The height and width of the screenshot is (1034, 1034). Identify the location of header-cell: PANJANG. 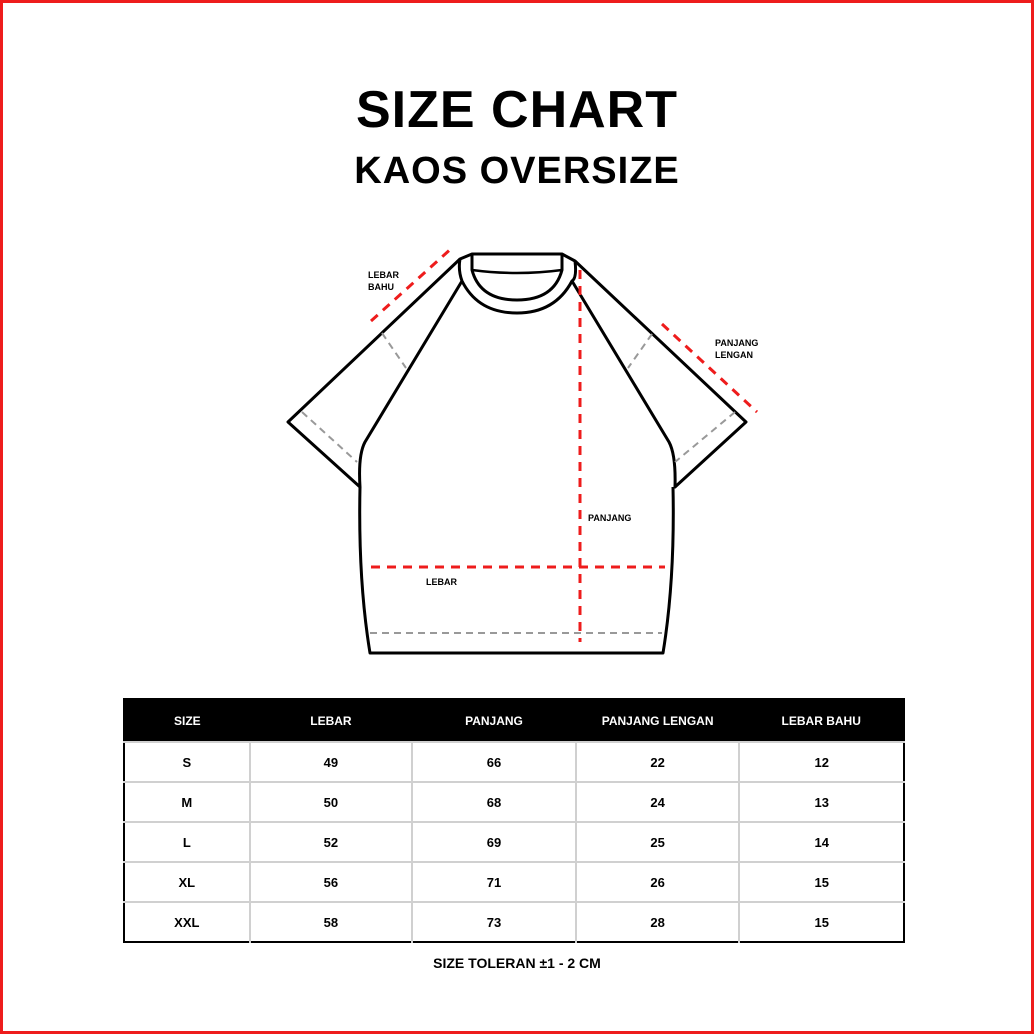
(494, 720).